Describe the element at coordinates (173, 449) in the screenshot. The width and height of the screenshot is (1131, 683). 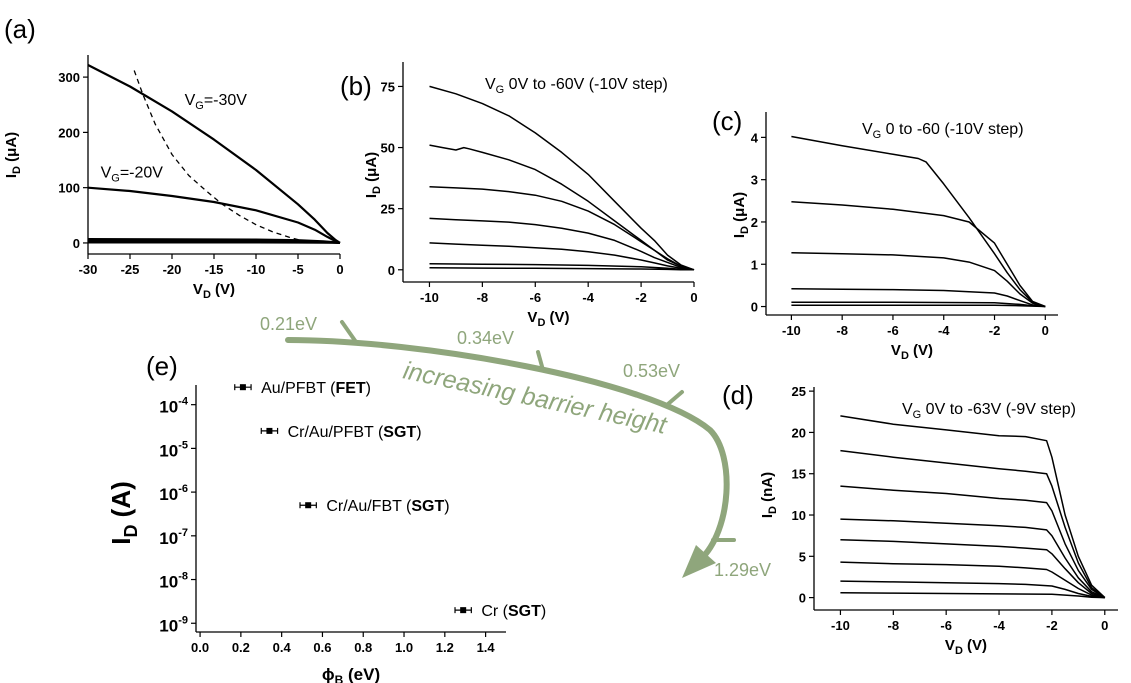
I see `y-tick-label: 10⁻⁵` at that location.